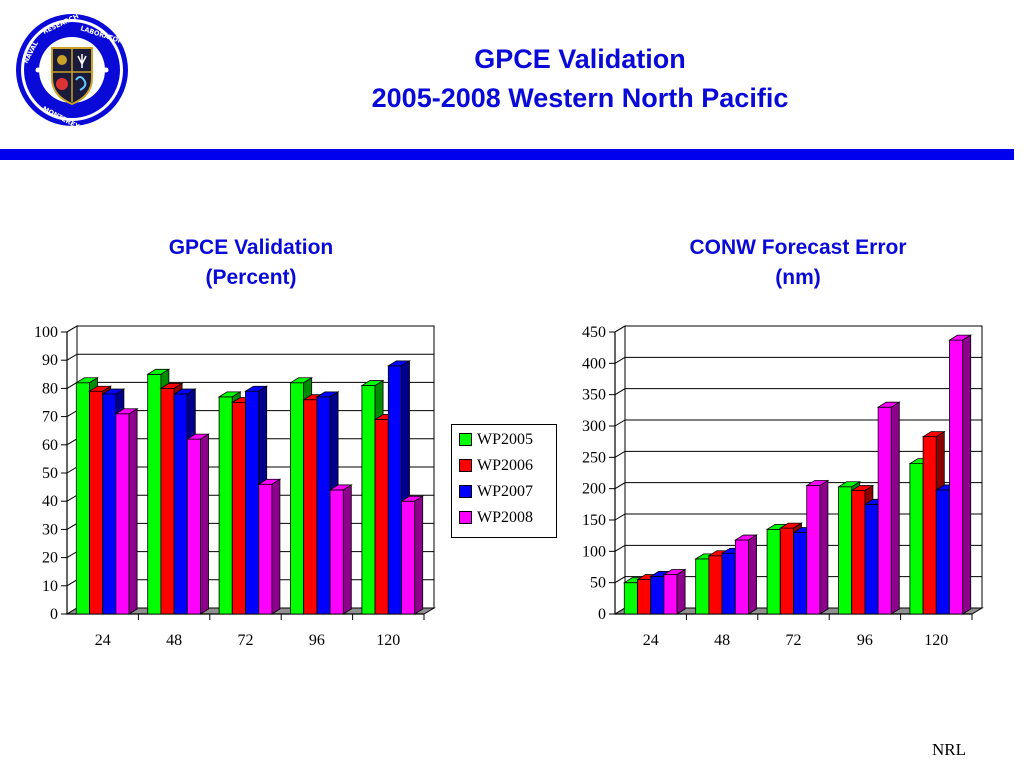 The image size is (1024, 768). Describe the element at coordinates (580, 59) in the screenshot. I see `page-title-line1: GPCE Validation` at that location.